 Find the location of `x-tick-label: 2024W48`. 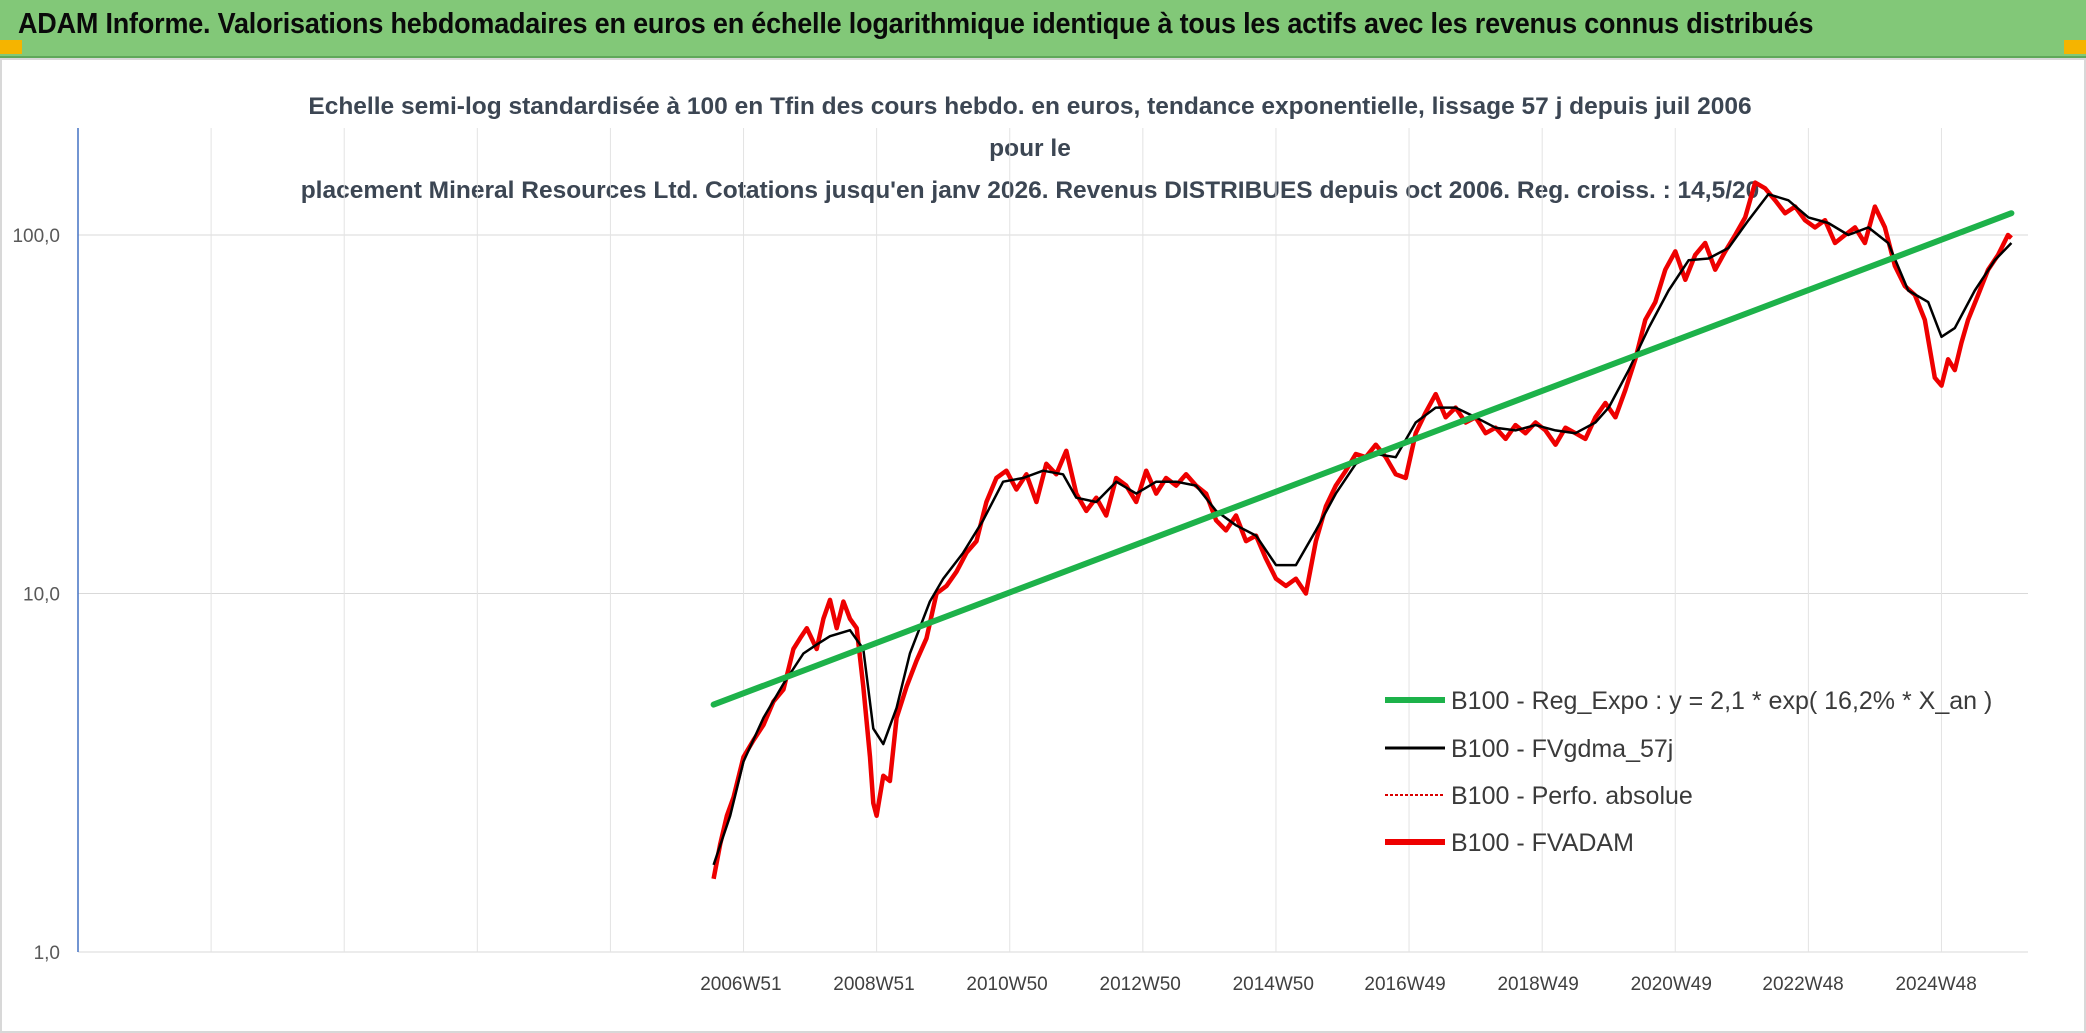

x-tick-label: 2024W48 is located at coordinates (1935, 984).